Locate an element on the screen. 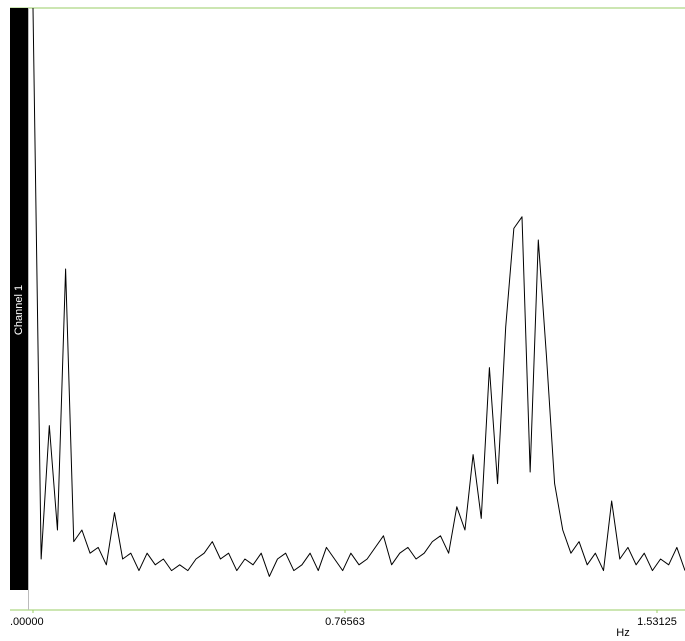 The width and height of the screenshot is (685, 641). x-tick-label: .00000 is located at coordinates (27, 622).